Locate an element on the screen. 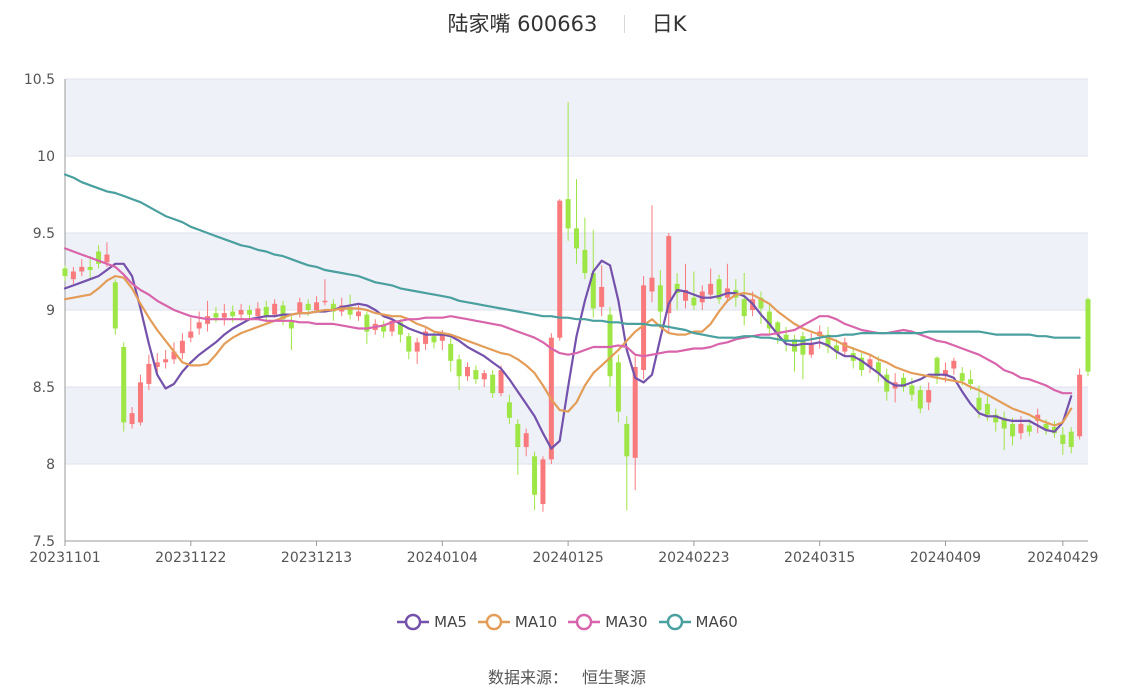 This screenshot has width=1134, height=689. legend-item-ma60: MA60 is located at coordinates (698, 622).